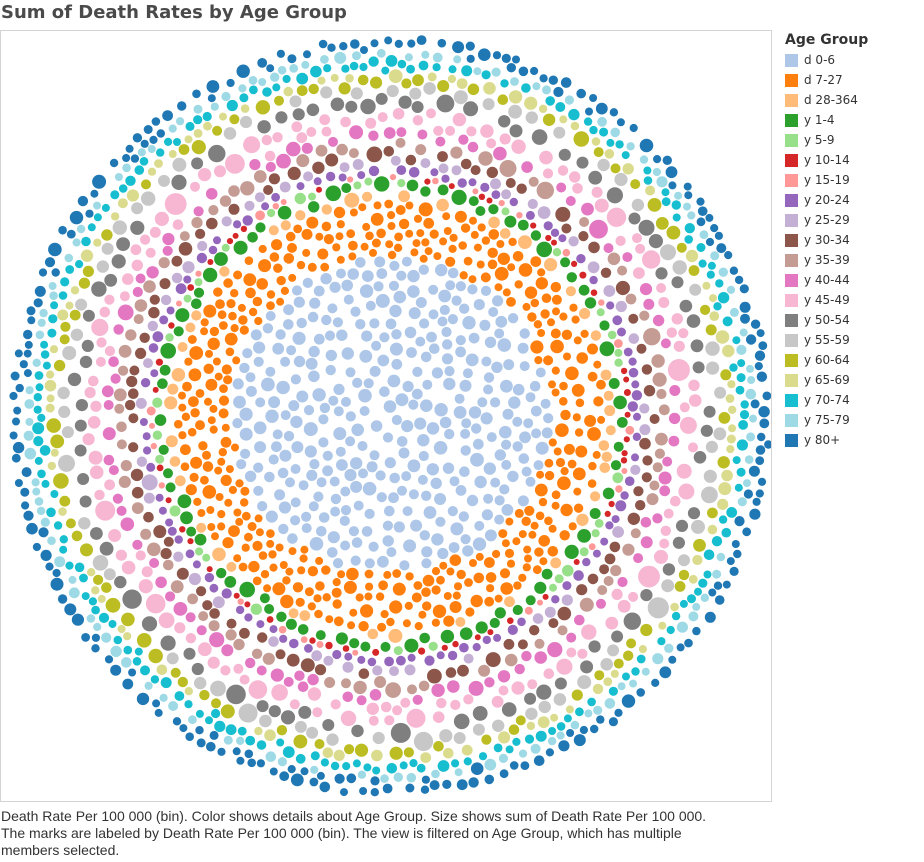 The height and width of the screenshot is (862, 924). What do you see at coordinates (852, 220) in the screenshot?
I see `legend-item: y 25-29` at bounding box center [852, 220].